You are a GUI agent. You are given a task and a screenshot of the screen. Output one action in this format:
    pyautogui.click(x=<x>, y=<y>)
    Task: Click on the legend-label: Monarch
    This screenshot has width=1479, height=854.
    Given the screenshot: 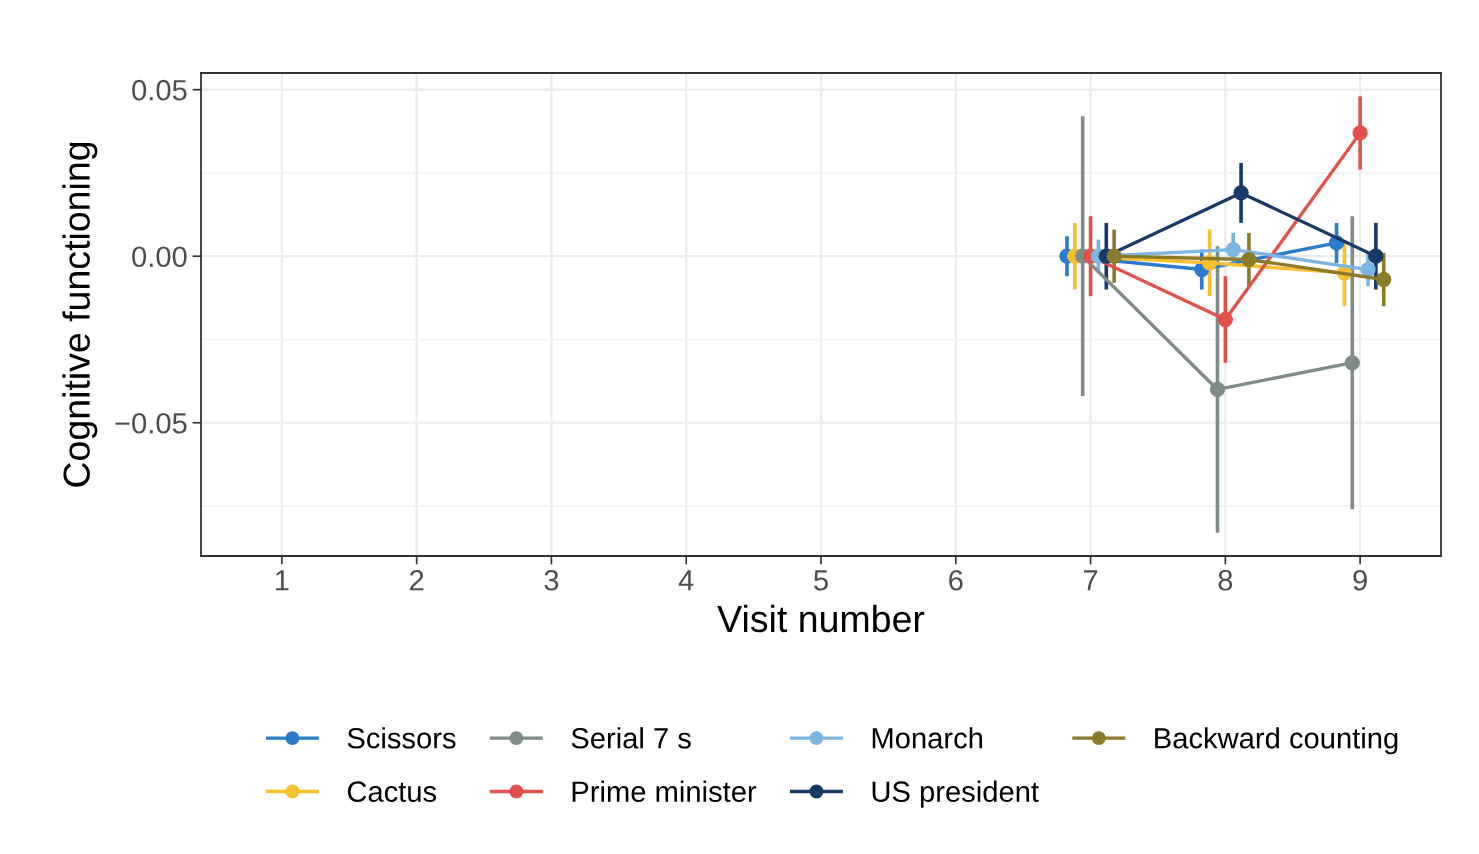 What is the action you would take?
    pyautogui.click(x=927, y=738)
    